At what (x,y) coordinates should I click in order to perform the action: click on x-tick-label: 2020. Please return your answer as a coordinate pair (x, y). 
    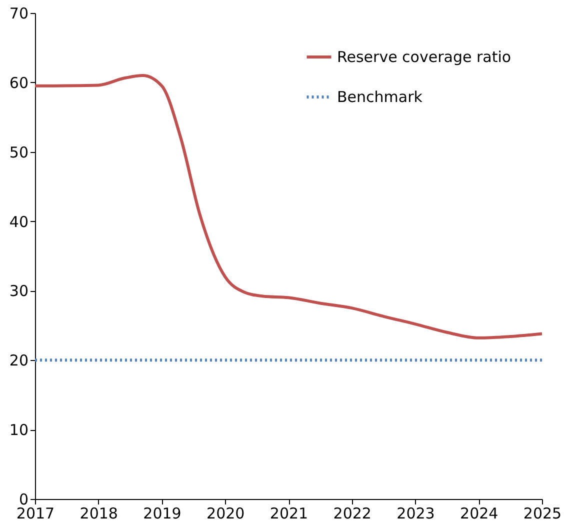
    Looking at the image, I should click on (225, 513).